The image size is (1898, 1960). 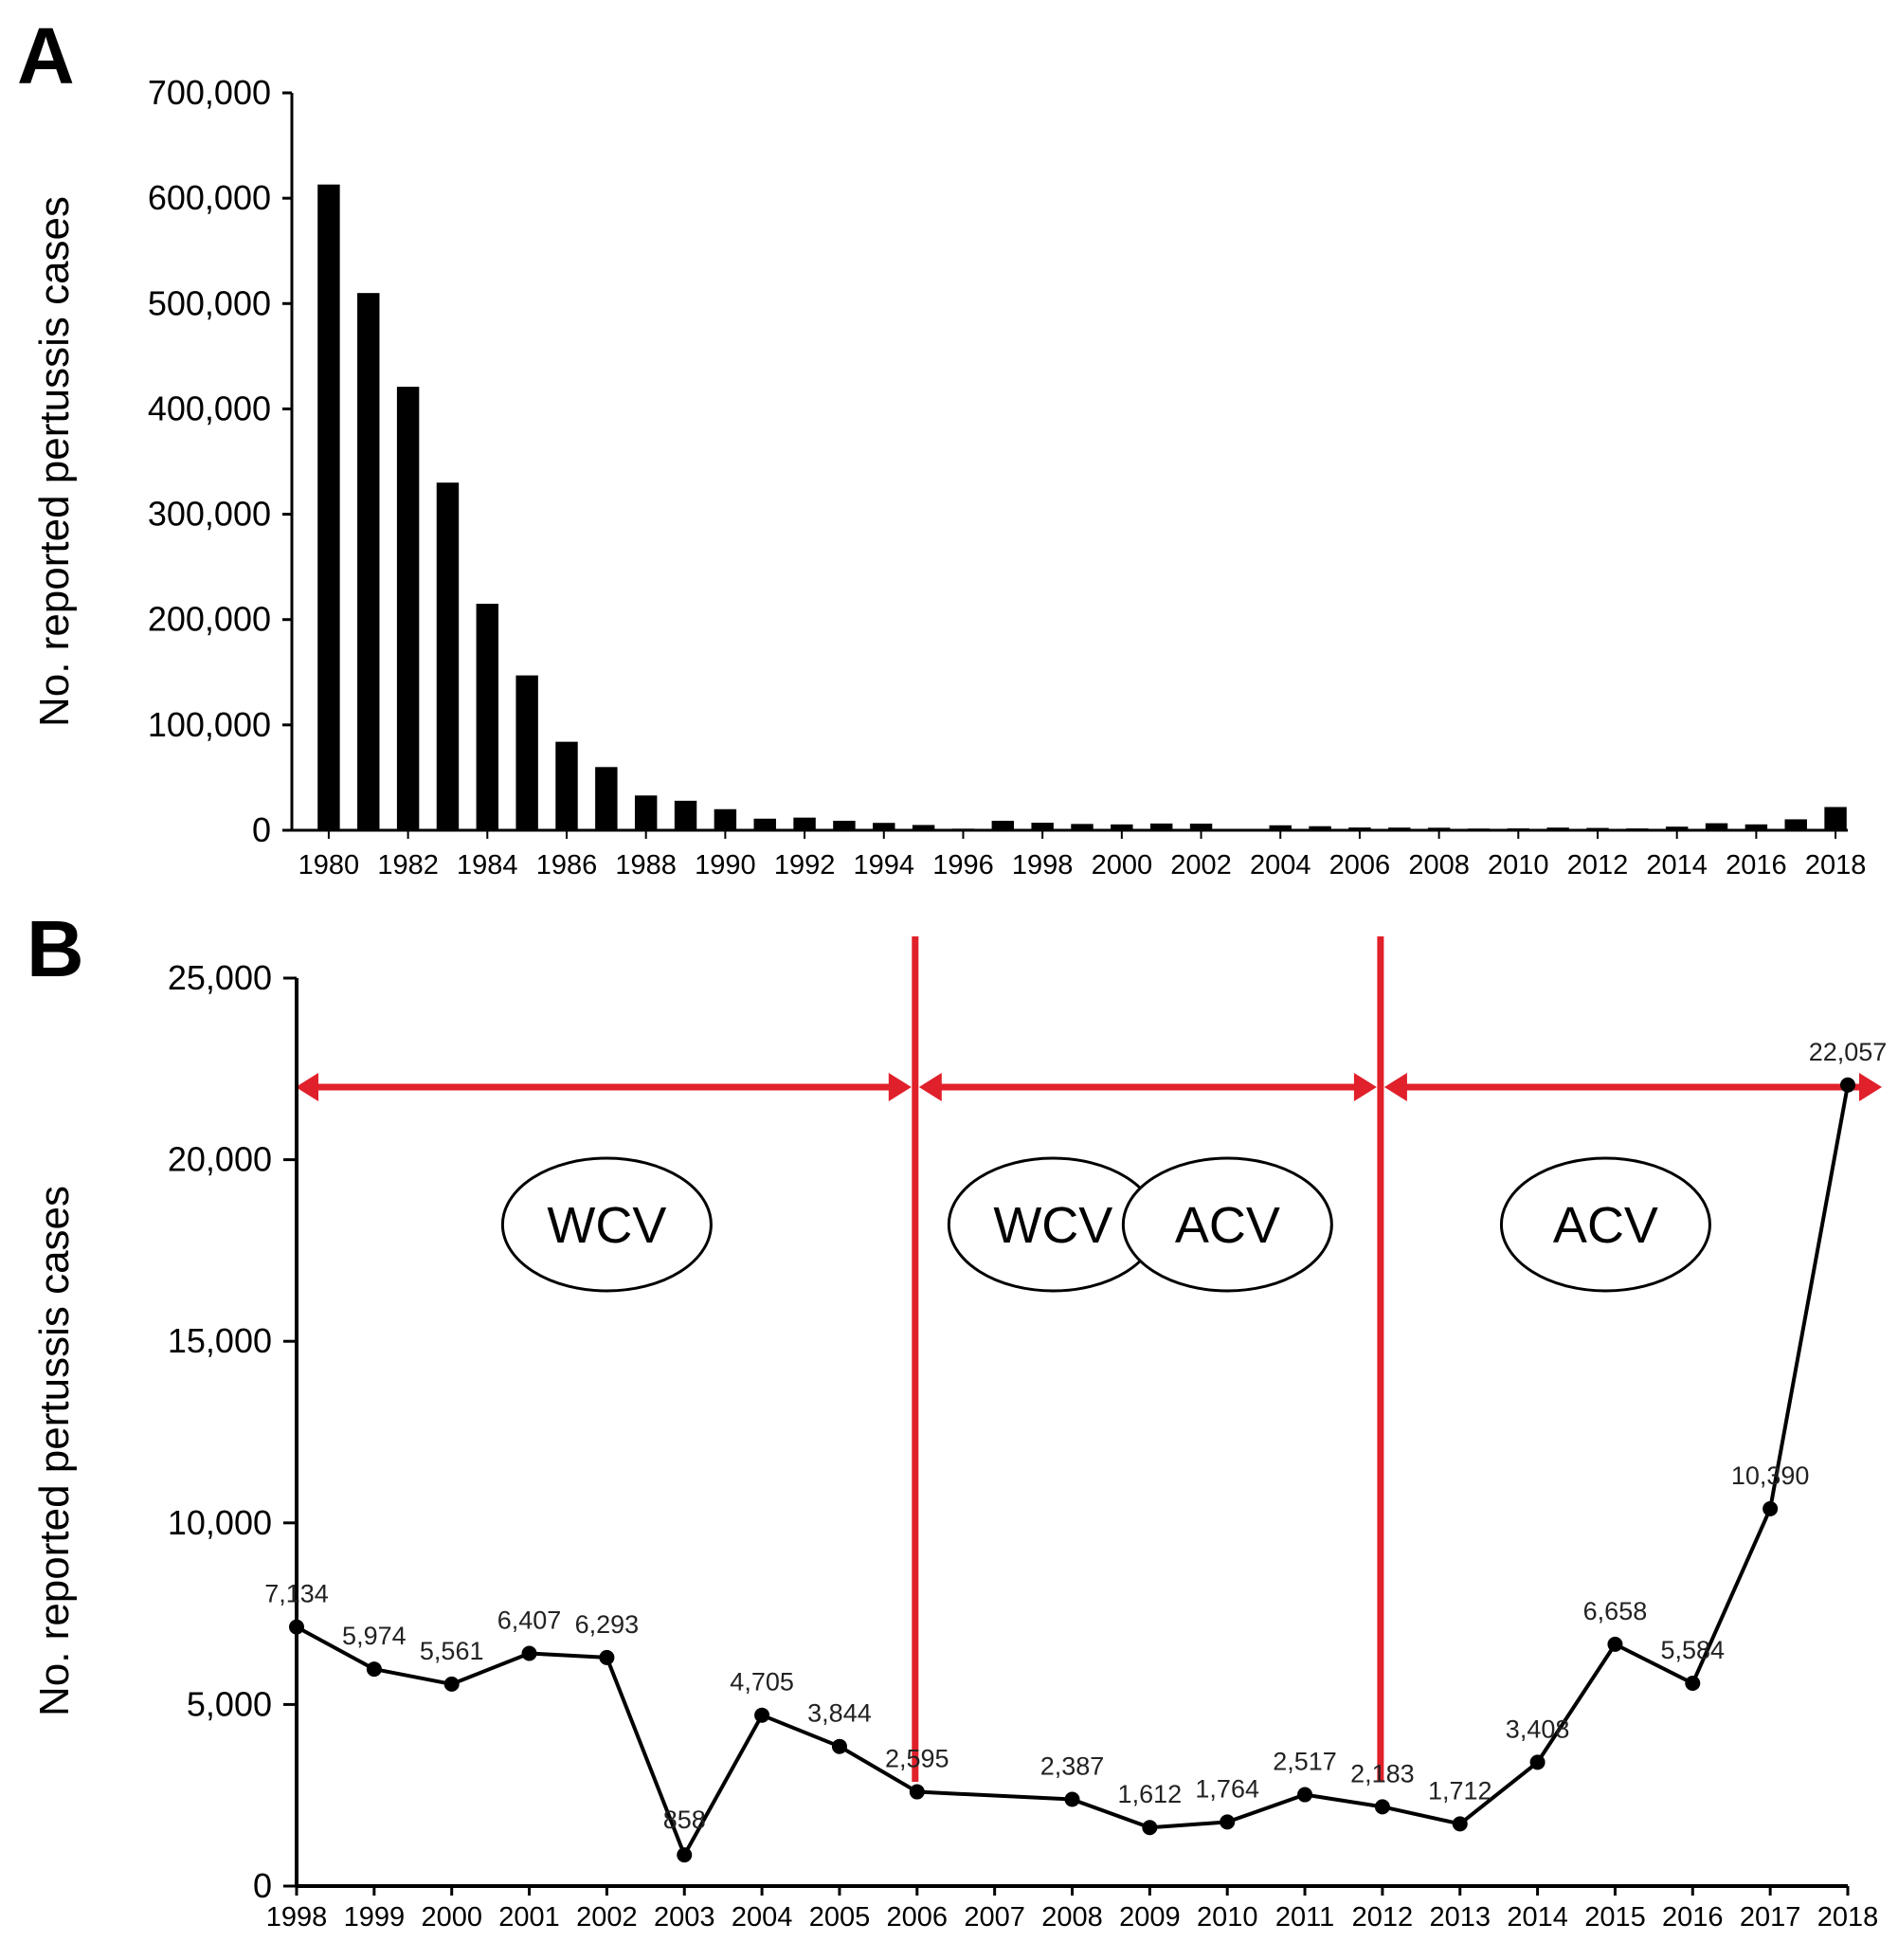 I want to click on panel-b-x-tick-label: 2016, so click(x=1693, y=1917).